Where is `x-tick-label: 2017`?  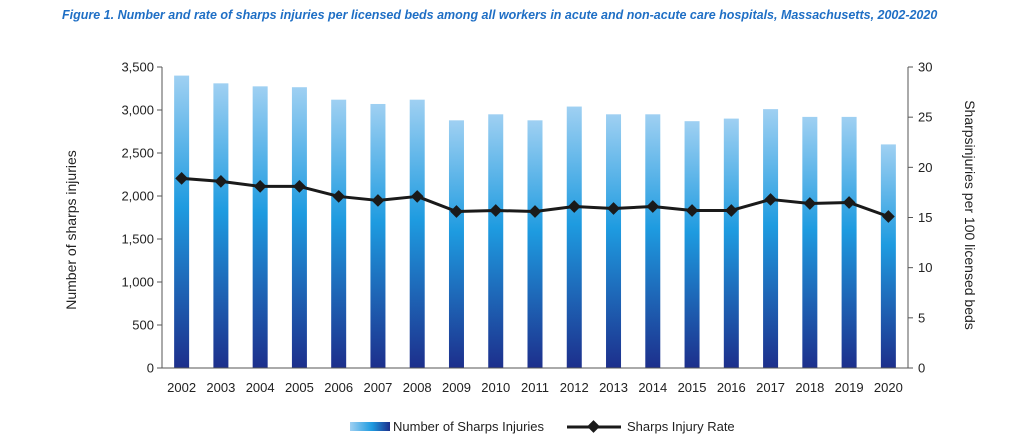
x-tick-label: 2017 is located at coordinates (770, 387).